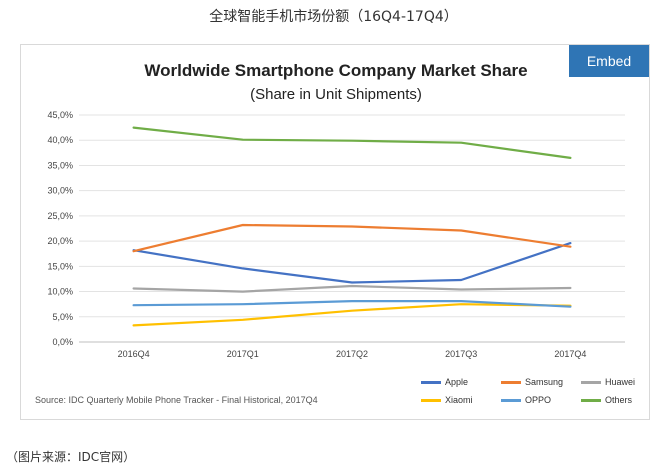 The image size is (667, 474). What do you see at coordinates (619, 400) in the screenshot?
I see `legend-label: Others` at bounding box center [619, 400].